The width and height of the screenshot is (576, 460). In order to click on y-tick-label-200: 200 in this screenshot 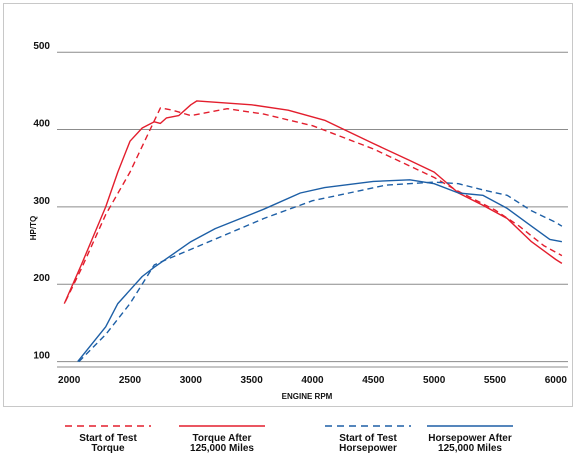, I will do `click(41, 278)`.